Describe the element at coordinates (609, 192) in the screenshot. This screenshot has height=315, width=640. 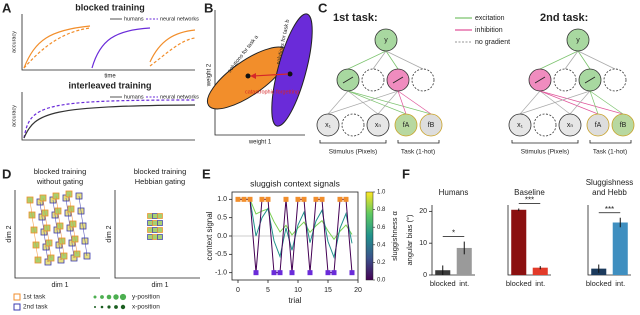
I see `chart-title: and Hebb` at that location.